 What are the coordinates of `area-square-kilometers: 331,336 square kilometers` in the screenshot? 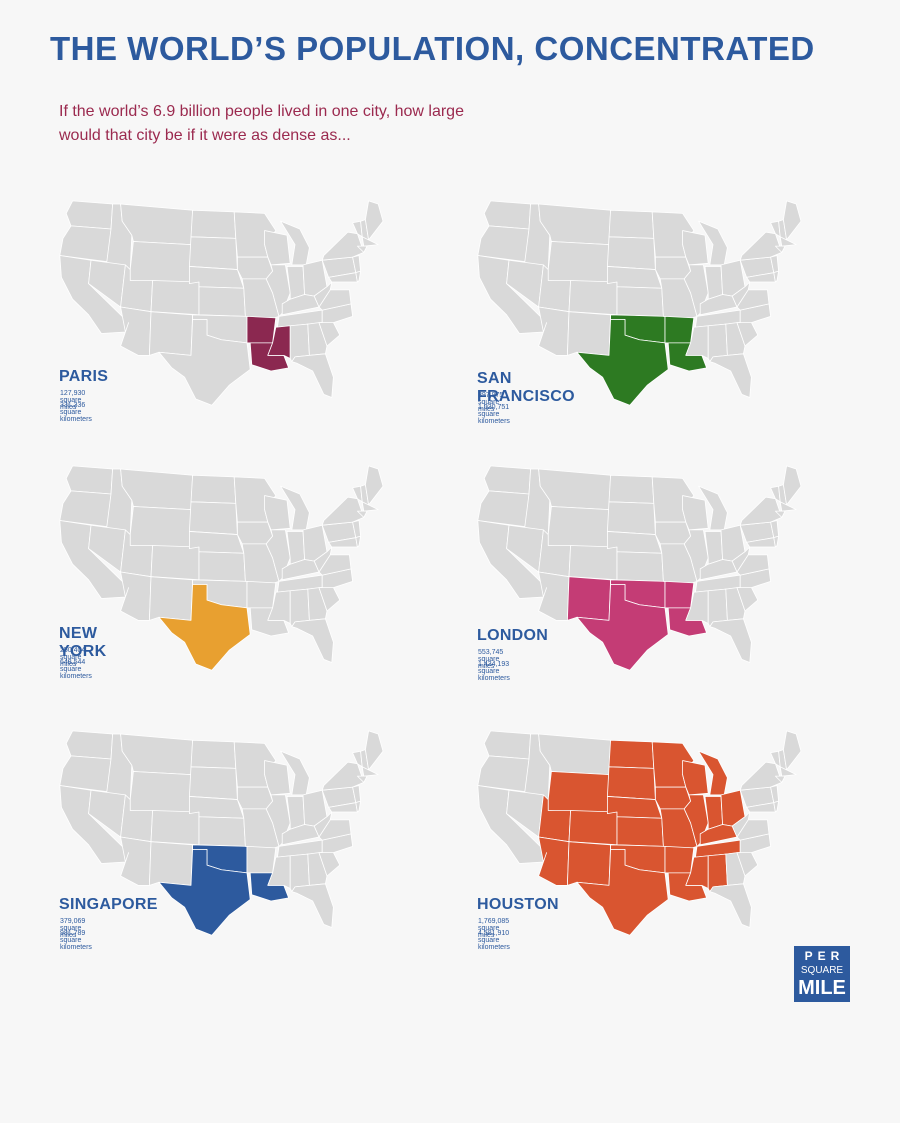 It's located at (76, 412).